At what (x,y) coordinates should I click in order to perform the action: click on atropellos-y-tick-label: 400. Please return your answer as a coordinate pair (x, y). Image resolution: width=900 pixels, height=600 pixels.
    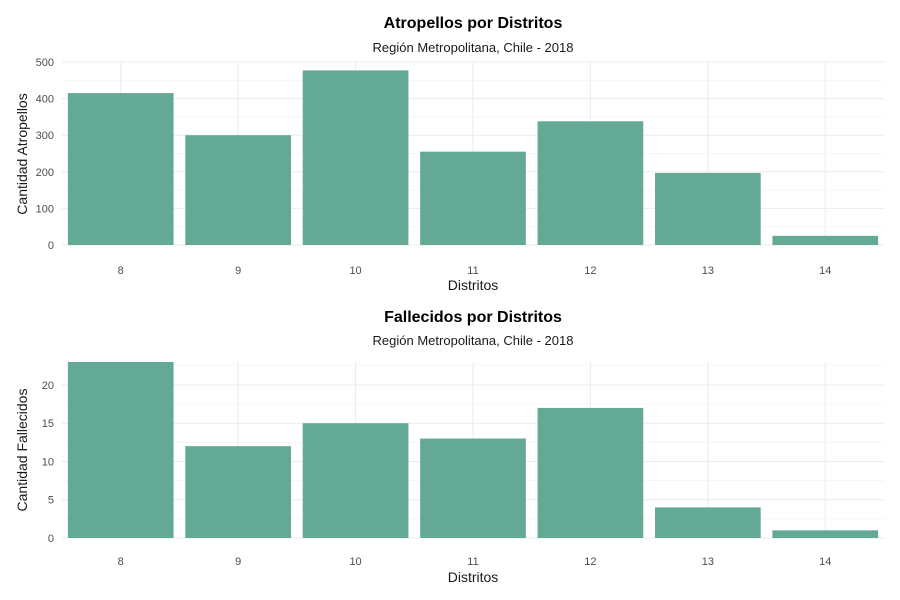
    Looking at the image, I should click on (45, 100).